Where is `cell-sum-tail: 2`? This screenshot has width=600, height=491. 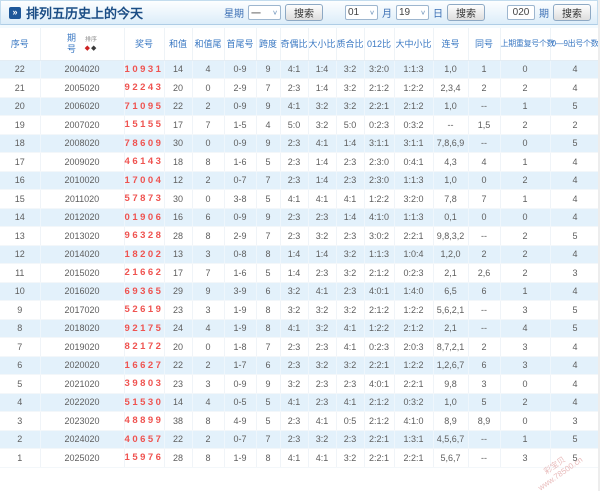 cell-sum-tail: 2 is located at coordinates (208, 106).